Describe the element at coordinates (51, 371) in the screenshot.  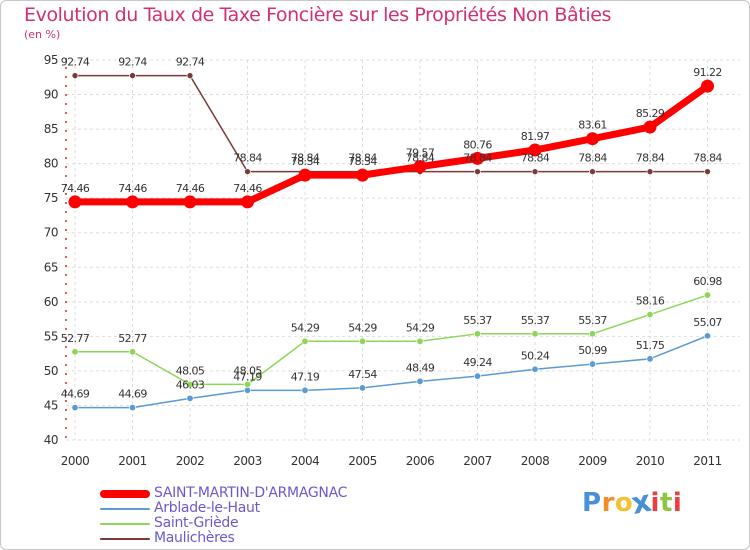
I see `y-tick-label: 50` at that location.